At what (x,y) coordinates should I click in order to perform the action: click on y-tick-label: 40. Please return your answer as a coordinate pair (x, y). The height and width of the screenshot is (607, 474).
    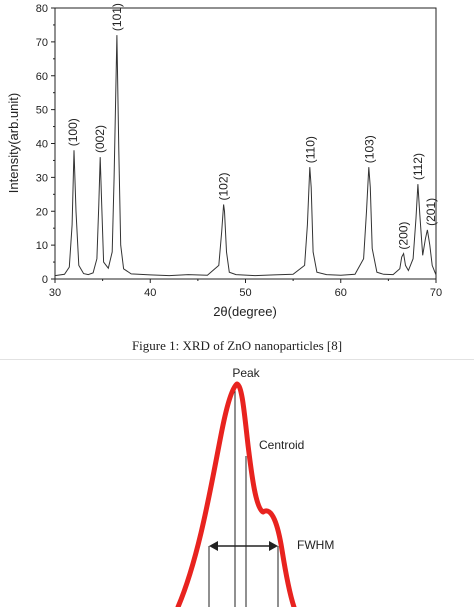
    Looking at the image, I should click on (42, 145).